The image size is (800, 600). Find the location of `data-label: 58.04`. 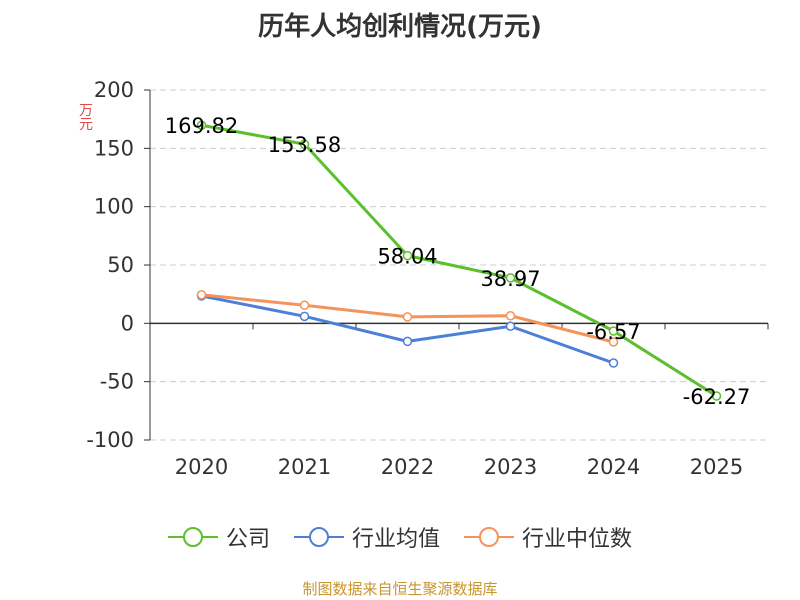

data-label: 58.04 is located at coordinates (407, 257).